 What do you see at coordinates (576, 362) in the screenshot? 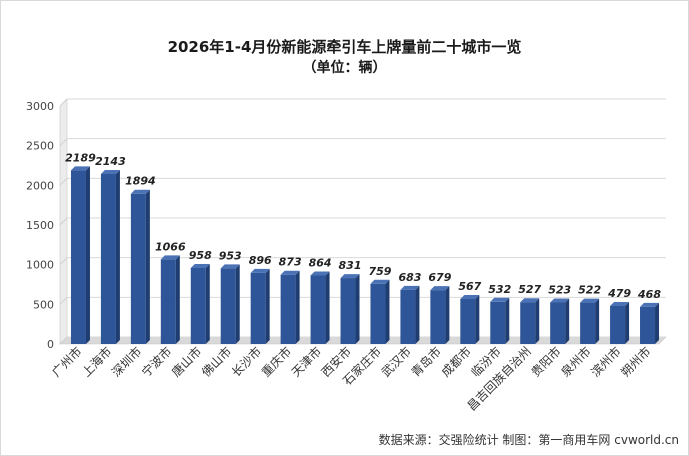
I see `x-tick-label: 泉州市` at bounding box center [576, 362].